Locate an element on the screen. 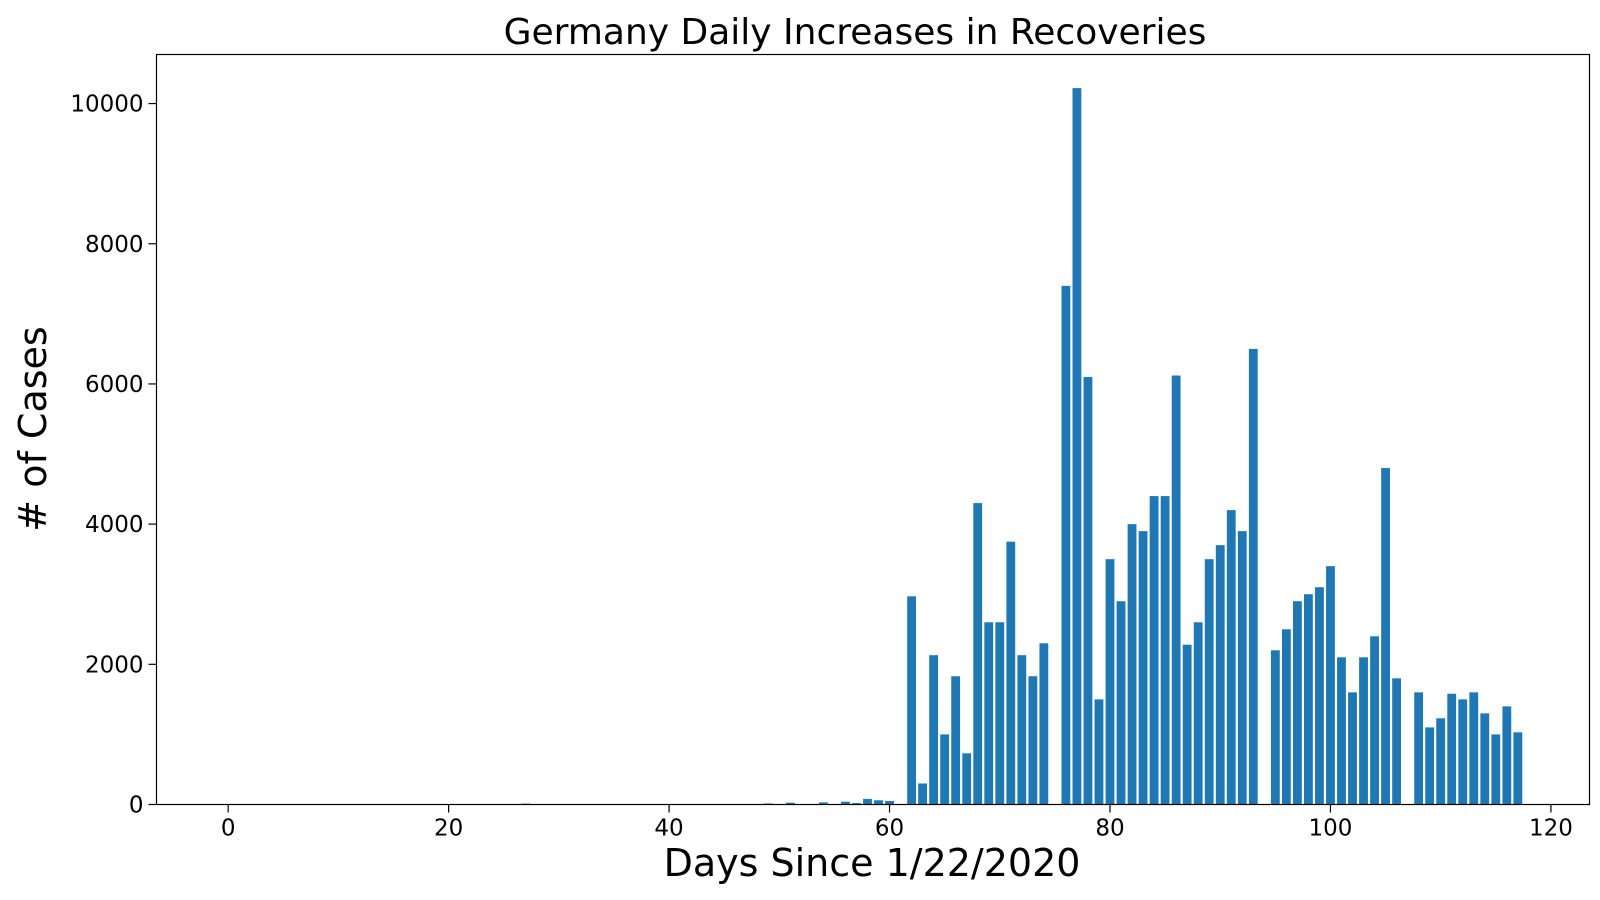  x-tick-label: 20 is located at coordinates (448, 829).